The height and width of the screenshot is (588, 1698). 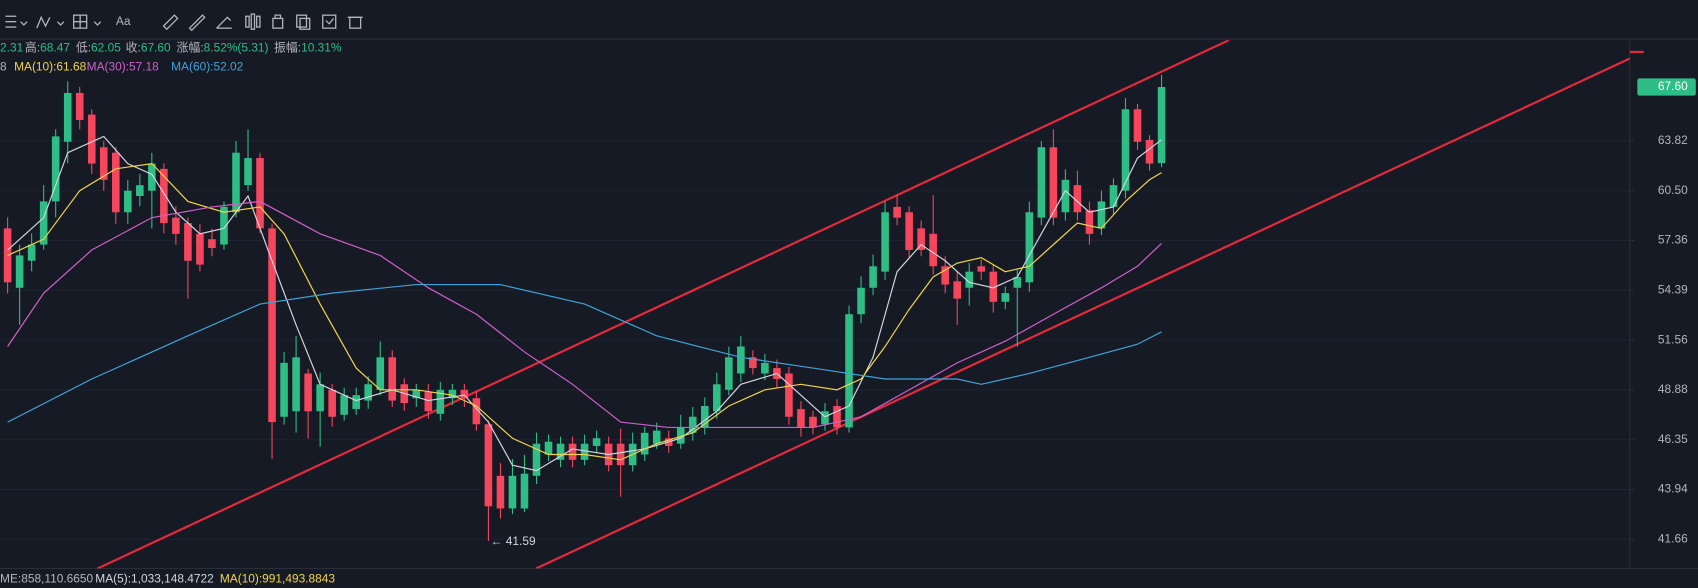 I want to click on last-price-tag, so click(x=1666, y=87).